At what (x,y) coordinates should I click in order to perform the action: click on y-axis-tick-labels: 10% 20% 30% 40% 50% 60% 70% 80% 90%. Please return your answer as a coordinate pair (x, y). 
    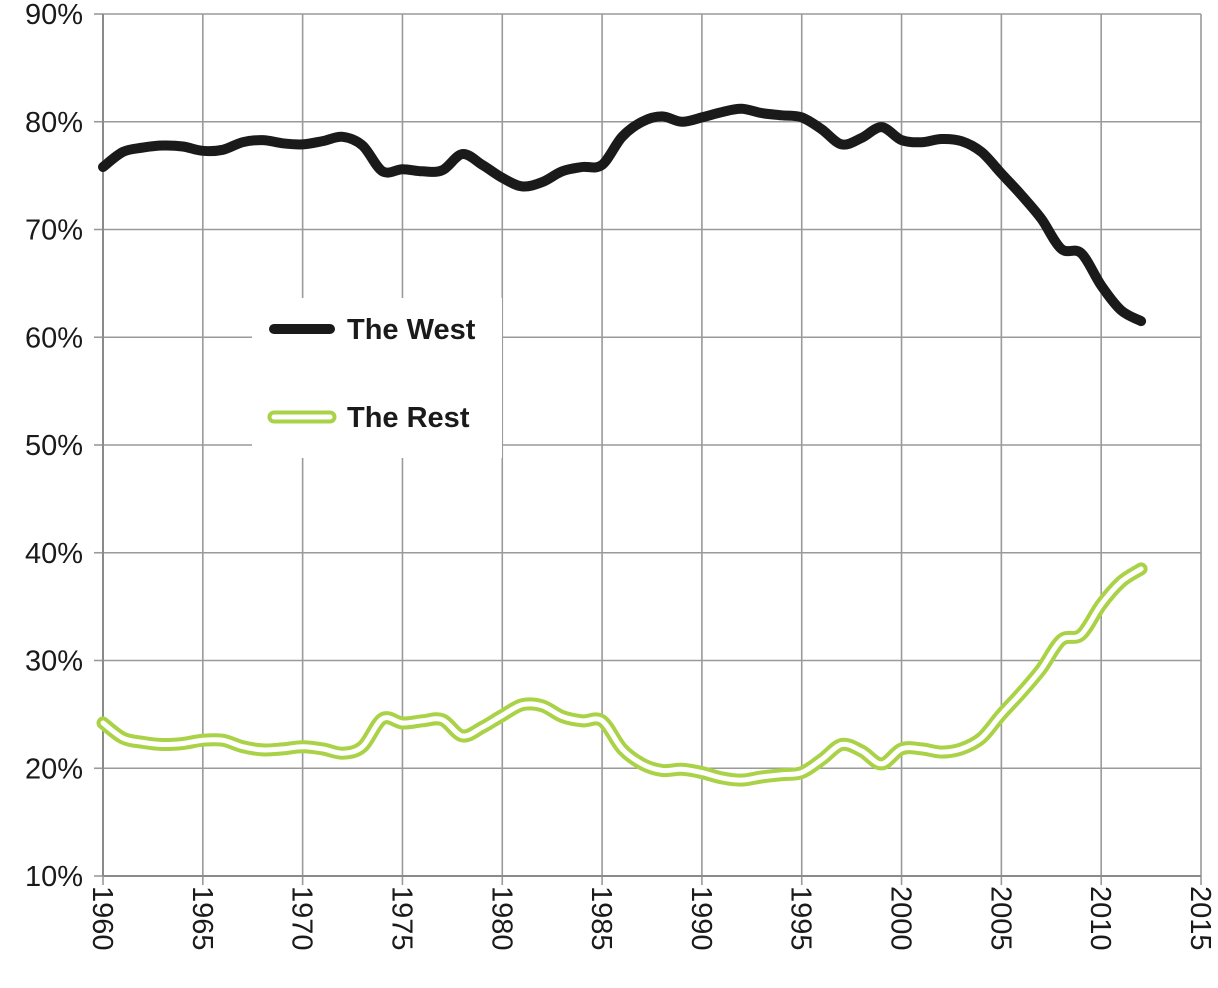
    Looking at the image, I should click on (54, 446).